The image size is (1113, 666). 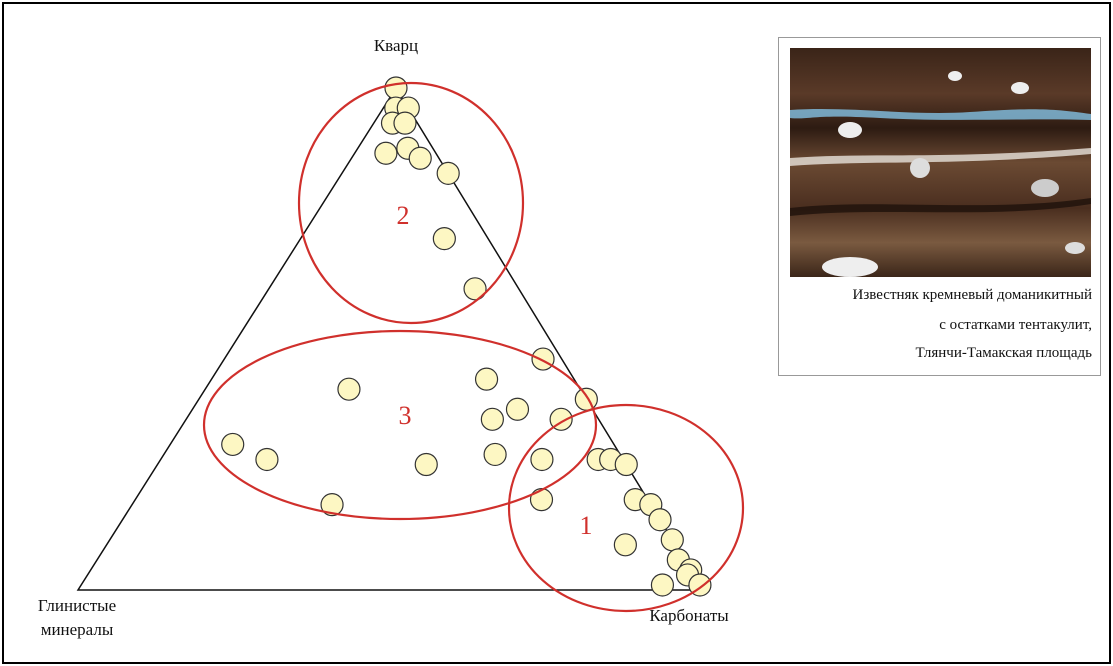 What do you see at coordinates (689, 615) in the screenshot?
I see `vertex-label: Карбонаты` at bounding box center [689, 615].